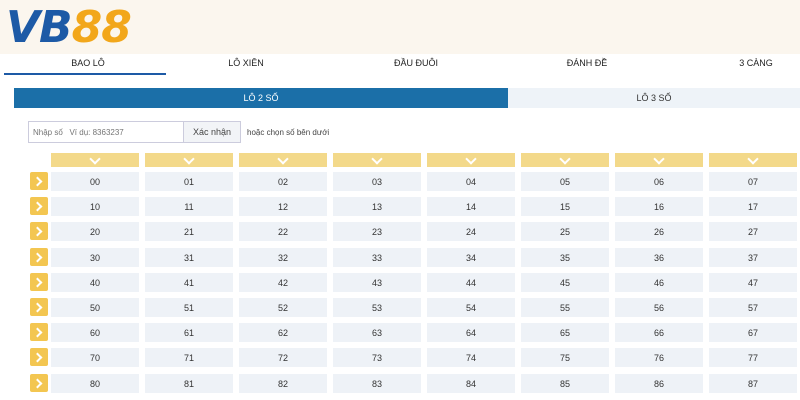 Image resolution: width=800 pixels, height=400 pixels. Describe the element at coordinates (377, 181) in the screenshot. I see `number-cell: 03` at that location.